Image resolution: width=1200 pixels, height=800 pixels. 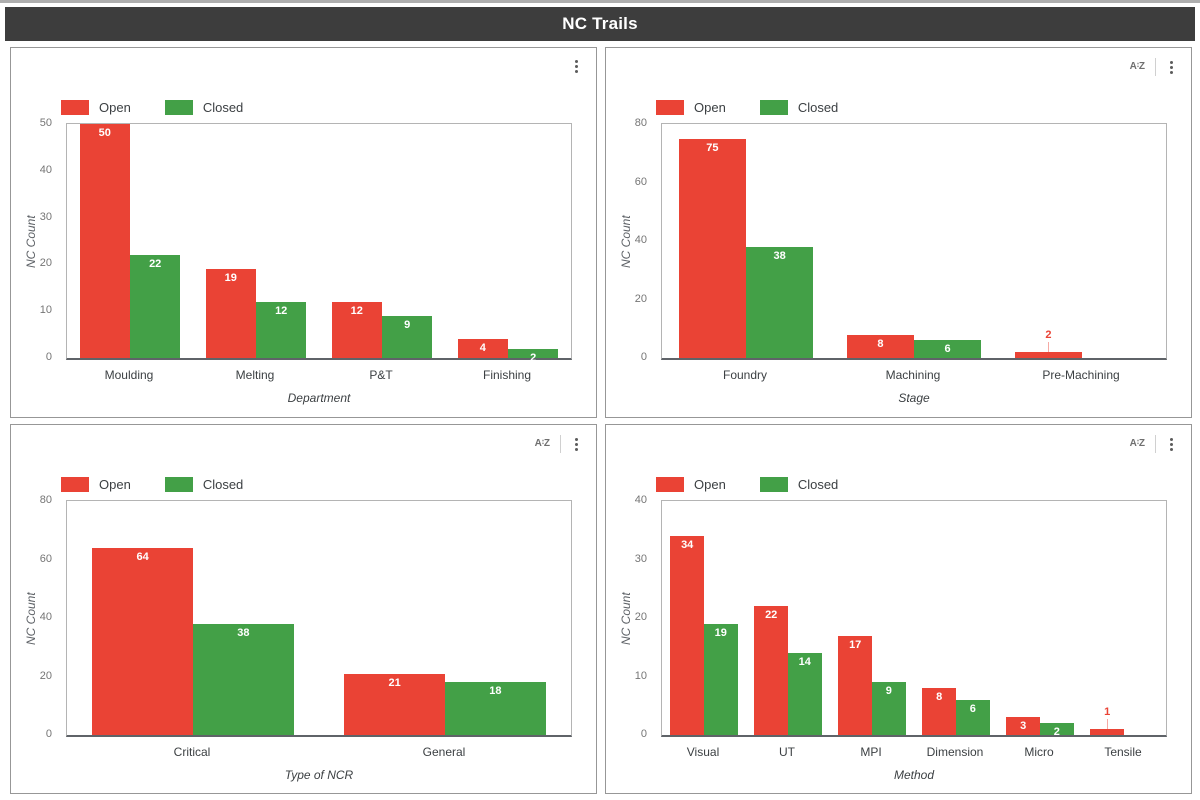 What do you see at coordinates (495, 708) in the screenshot?
I see `bar-closed-general` at bounding box center [495, 708].